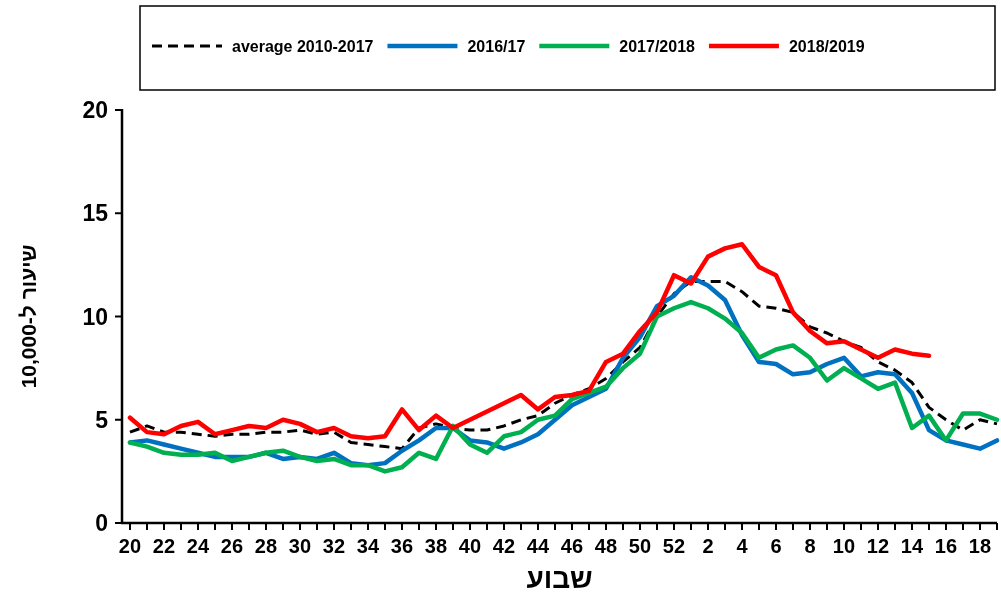 The height and width of the screenshot is (596, 1001). Describe the element at coordinates (674, 546) in the screenshot. I see `x-tick-label: 52` at that location.